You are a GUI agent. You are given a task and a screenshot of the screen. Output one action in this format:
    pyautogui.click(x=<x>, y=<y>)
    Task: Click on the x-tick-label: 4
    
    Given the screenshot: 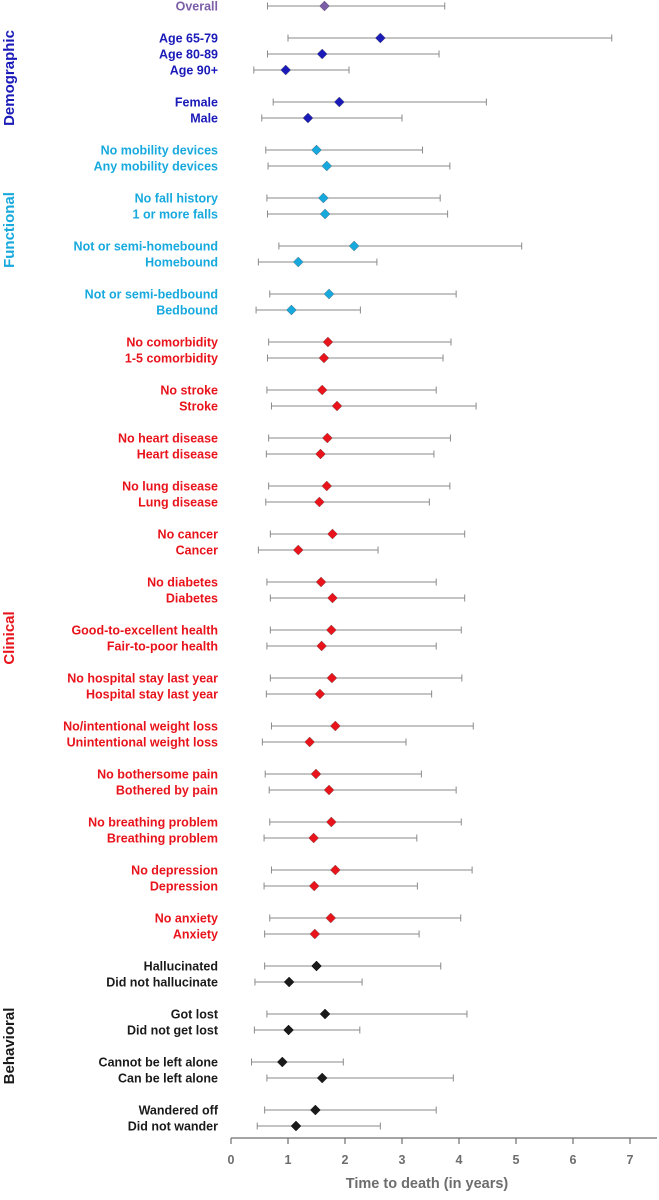 What is the action you would take?
    pyautogui.click(x=459, y=1160)
    